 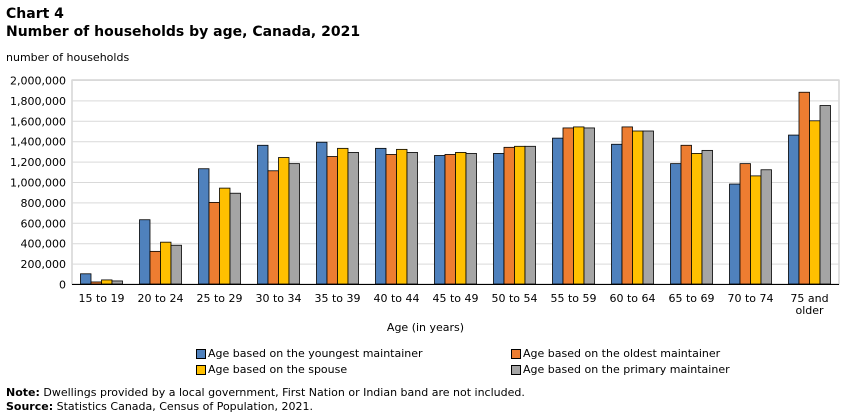 I want to click on legend-label-spouse: Age based on the spouse, so click(x=278, y=369).